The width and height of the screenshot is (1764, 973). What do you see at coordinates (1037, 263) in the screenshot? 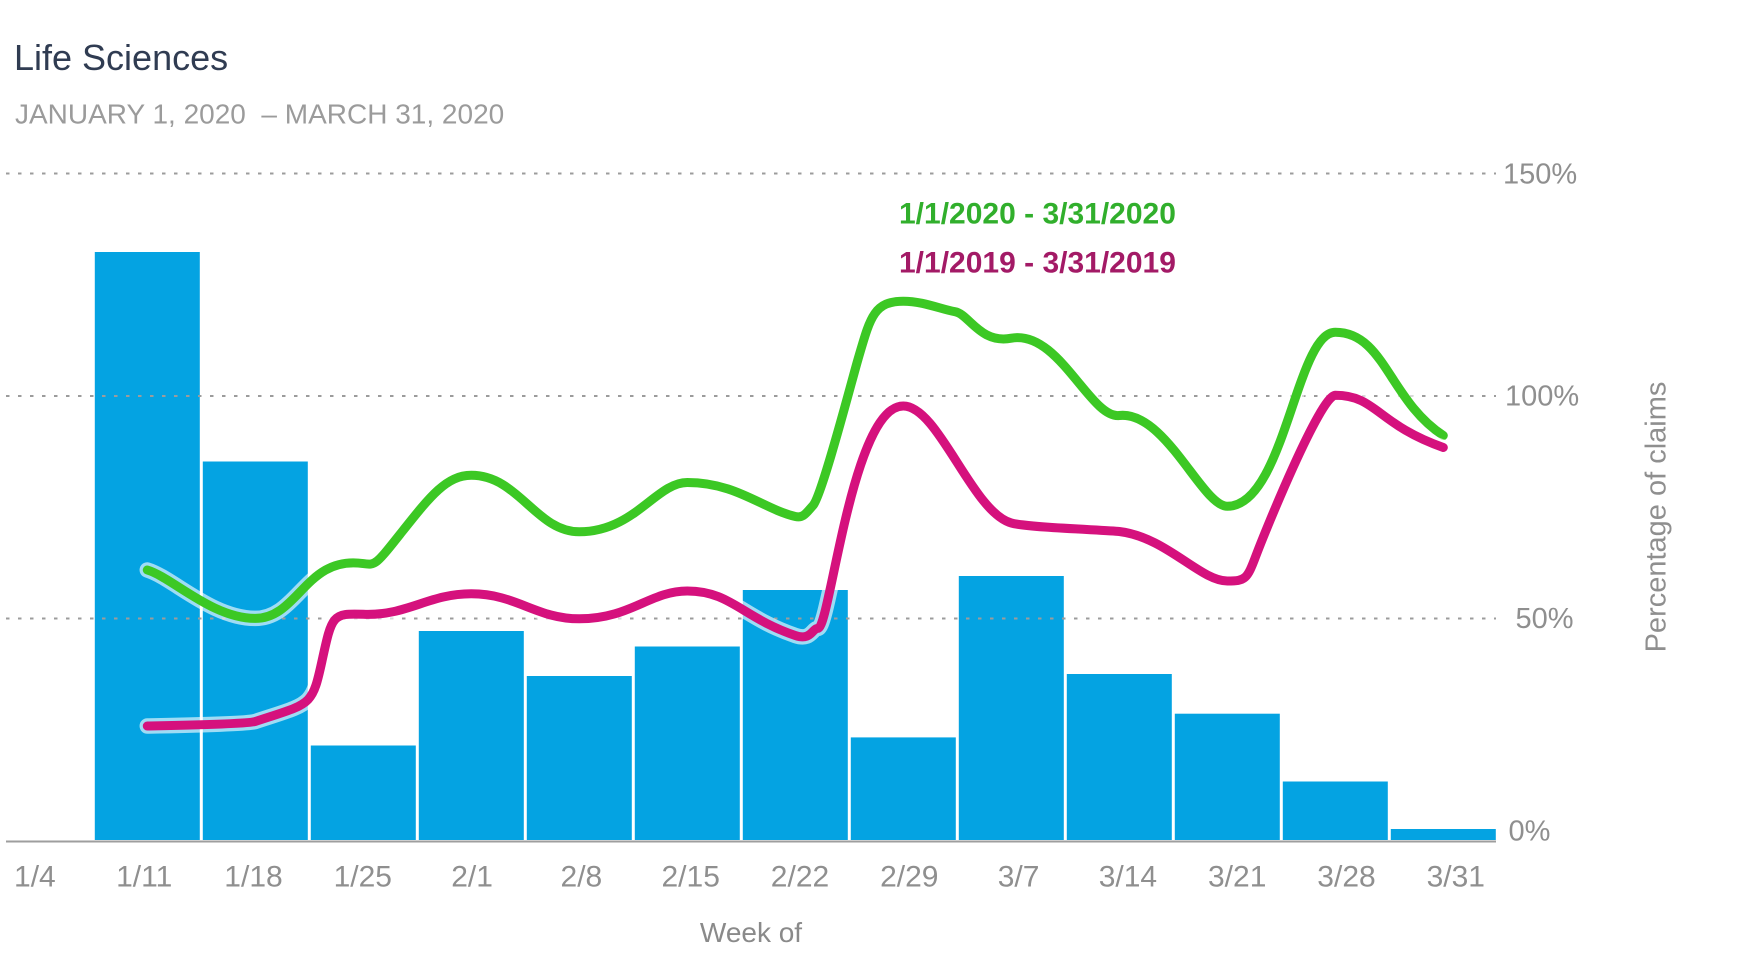
I see `svg-text: 1/1/2019 - 3/31/2019` at bounding box center [1037, 263].